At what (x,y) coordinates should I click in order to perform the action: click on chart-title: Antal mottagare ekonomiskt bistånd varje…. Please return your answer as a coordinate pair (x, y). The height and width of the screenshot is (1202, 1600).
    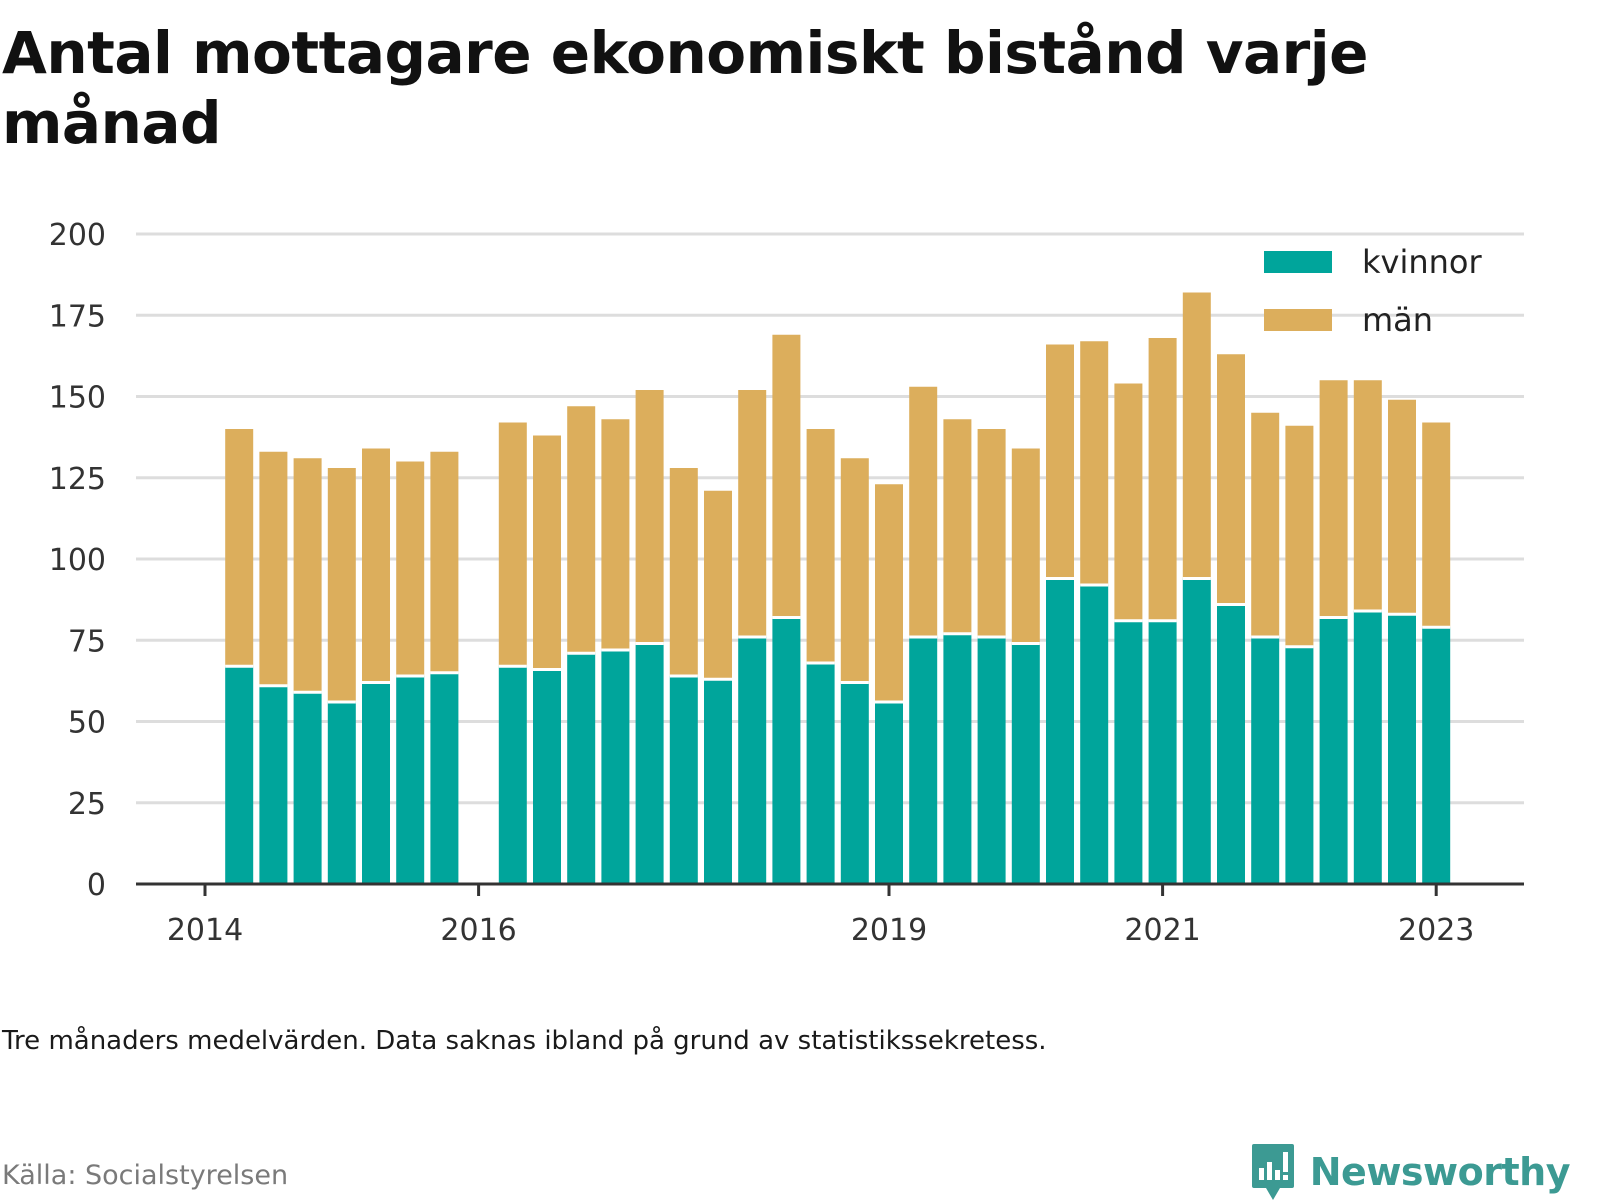
    Looking at the image, I should click on (685, 88).